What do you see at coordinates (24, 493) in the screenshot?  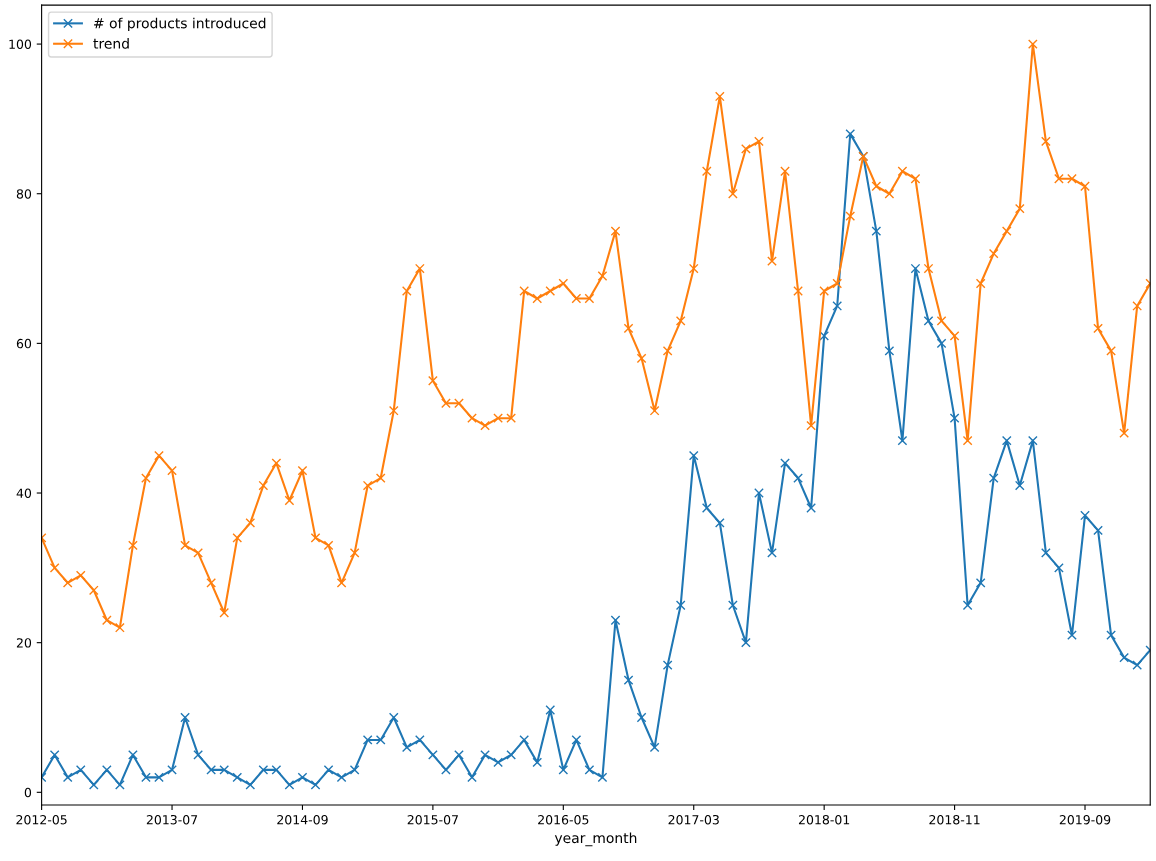 I see `y-tick-label: 40` at bounding box center [24, 493].